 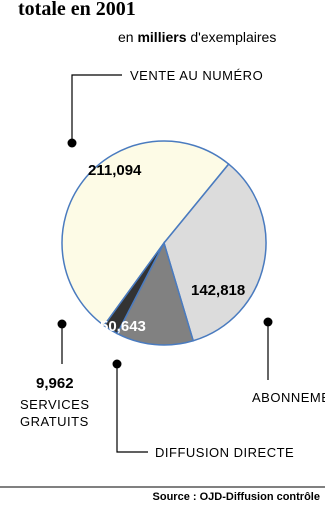 What do you see at coordinates (236, 497) in the screenshot?
I see `source: Source : OJD-Diffusion contrôle` at bounding box center [236, 497].